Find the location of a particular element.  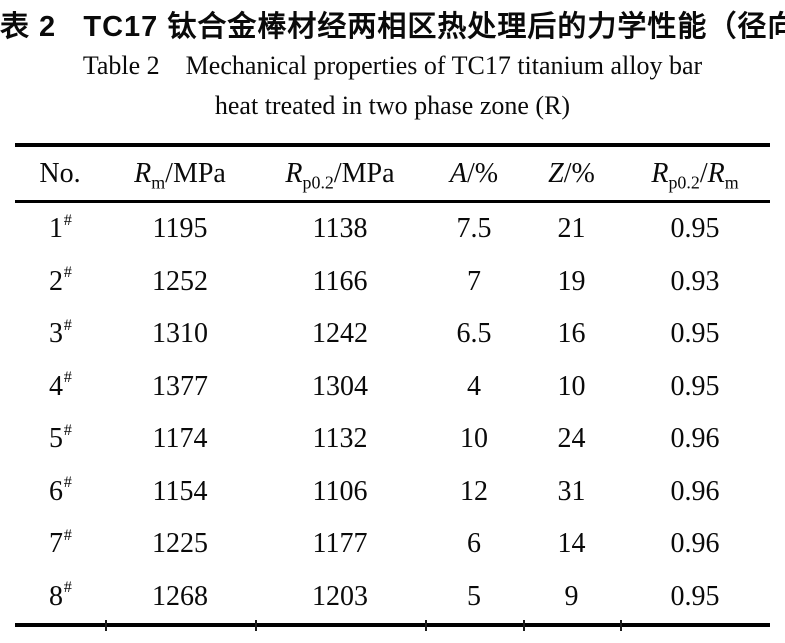

cell-rp02: 1132 is located at coordinates (340, 439).